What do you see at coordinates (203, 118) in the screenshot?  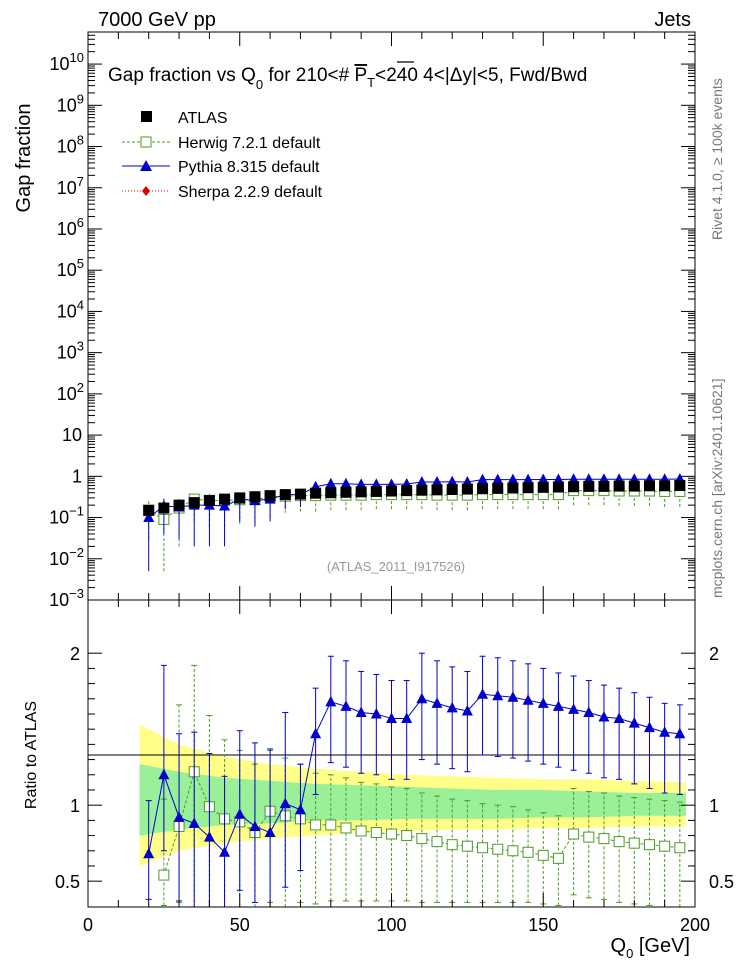 I see `legend-label-atlas: ATLAS` at bounding box center [203, 118].